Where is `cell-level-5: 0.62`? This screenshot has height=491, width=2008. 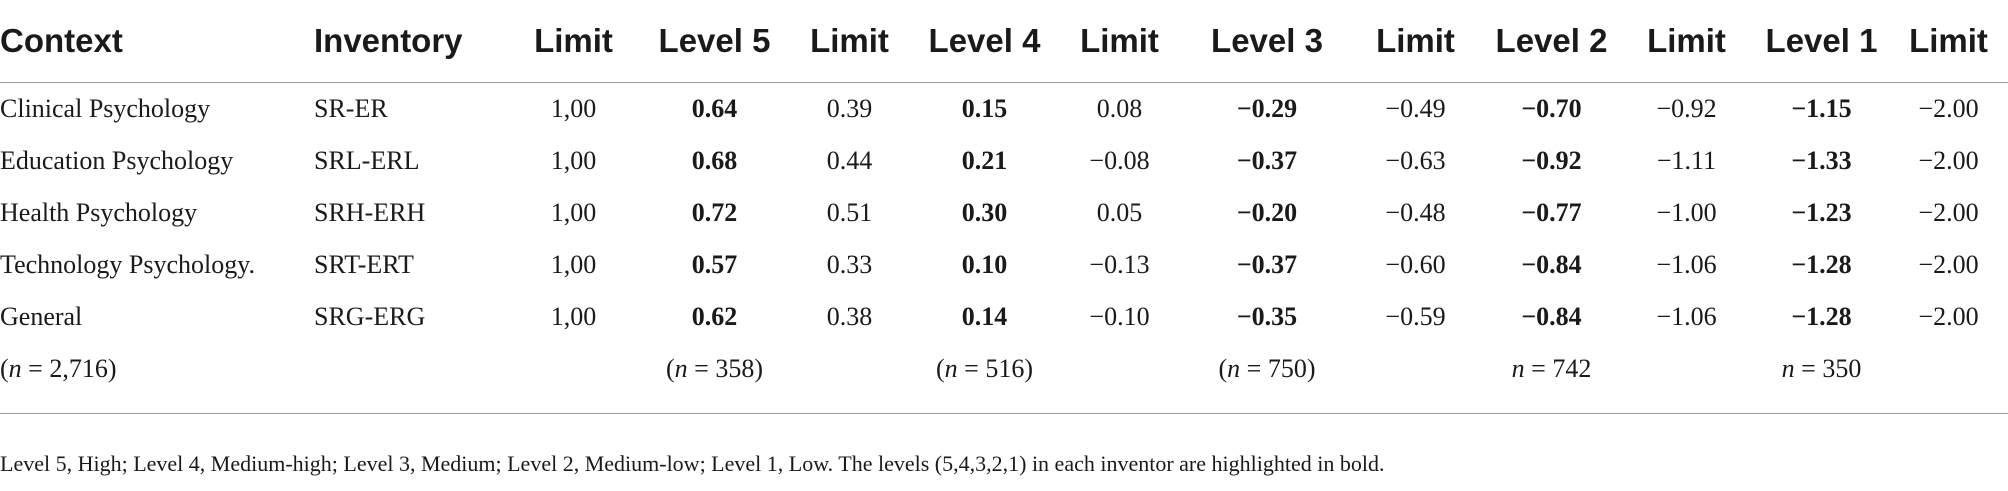 cell-level-5: 0.62 is located at coordinates (714, 316).